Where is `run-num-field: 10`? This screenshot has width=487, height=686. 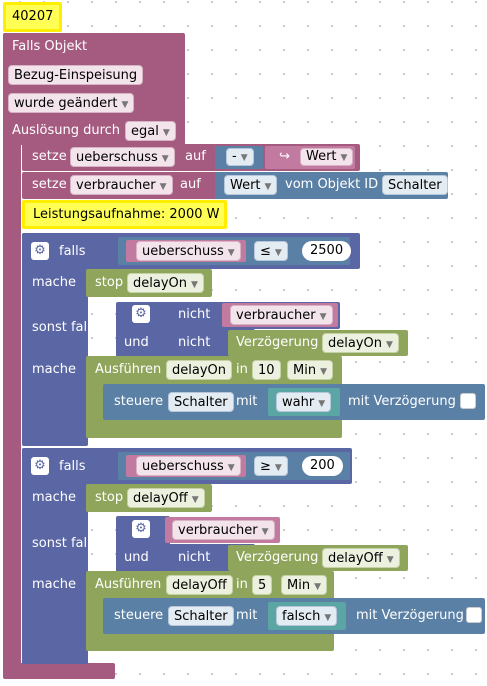
run-num-field: 10 is located at coordinates (266, 370).